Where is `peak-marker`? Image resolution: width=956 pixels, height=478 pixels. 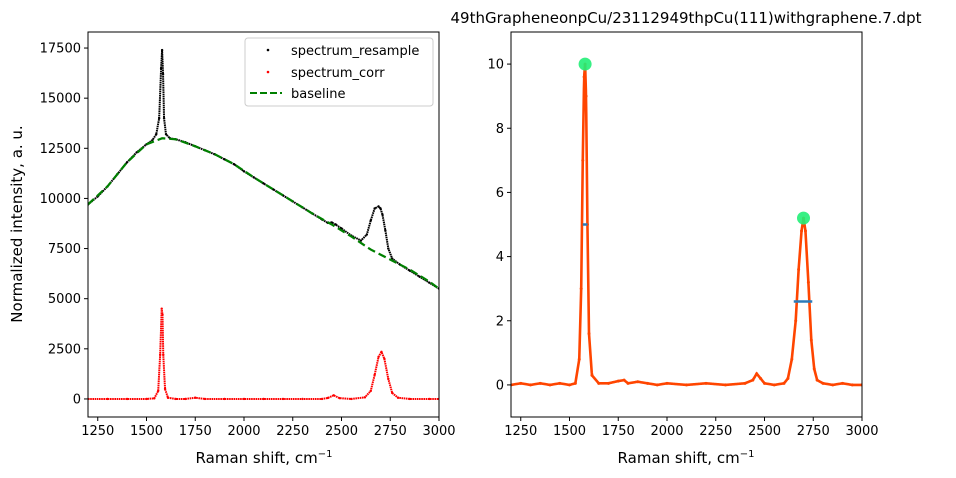 peak-marker is located at coordinates (803, 218).